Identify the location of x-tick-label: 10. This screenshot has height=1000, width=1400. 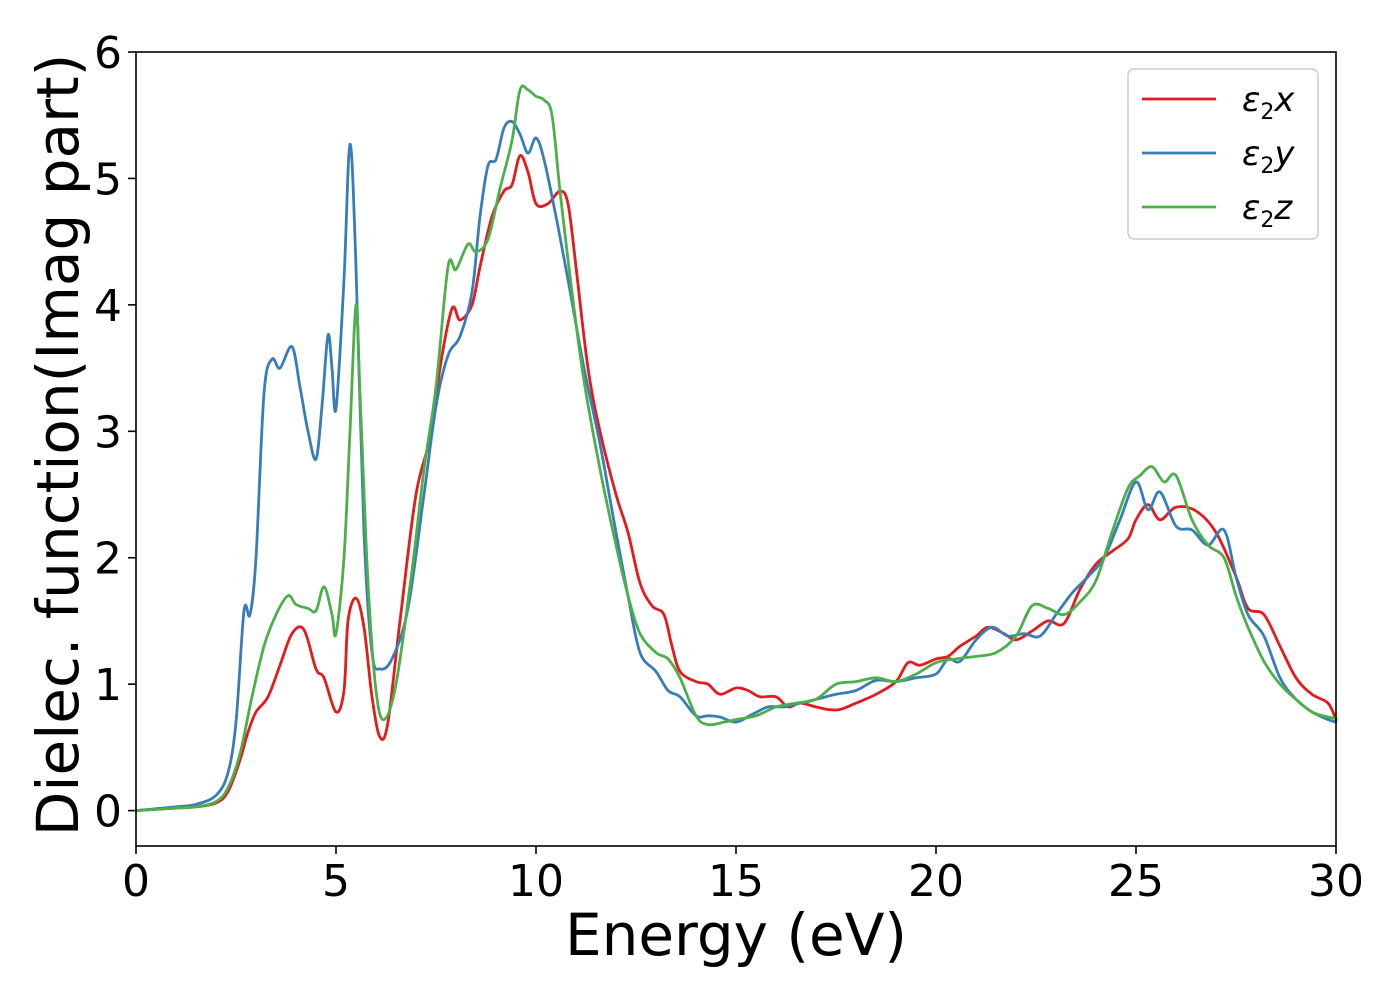
(536, 881).